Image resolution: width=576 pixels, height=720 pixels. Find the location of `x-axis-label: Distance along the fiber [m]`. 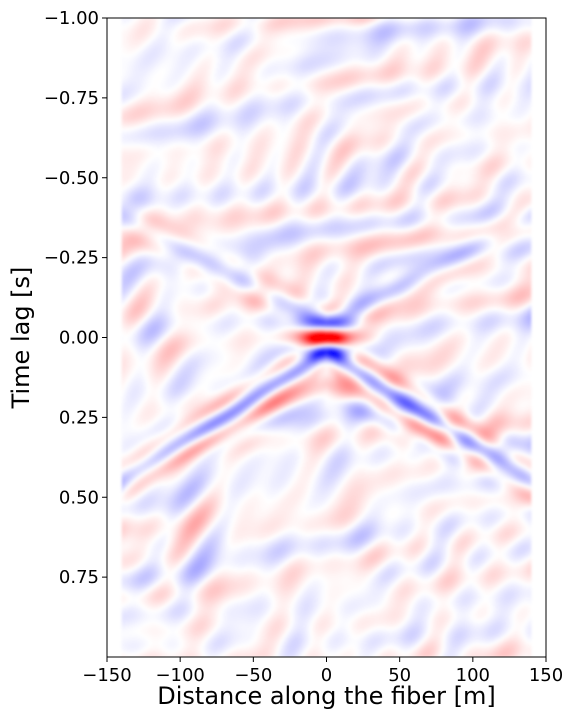

x-axis-label: Distance along the fiber [m] is located at coordinates (326, 696).